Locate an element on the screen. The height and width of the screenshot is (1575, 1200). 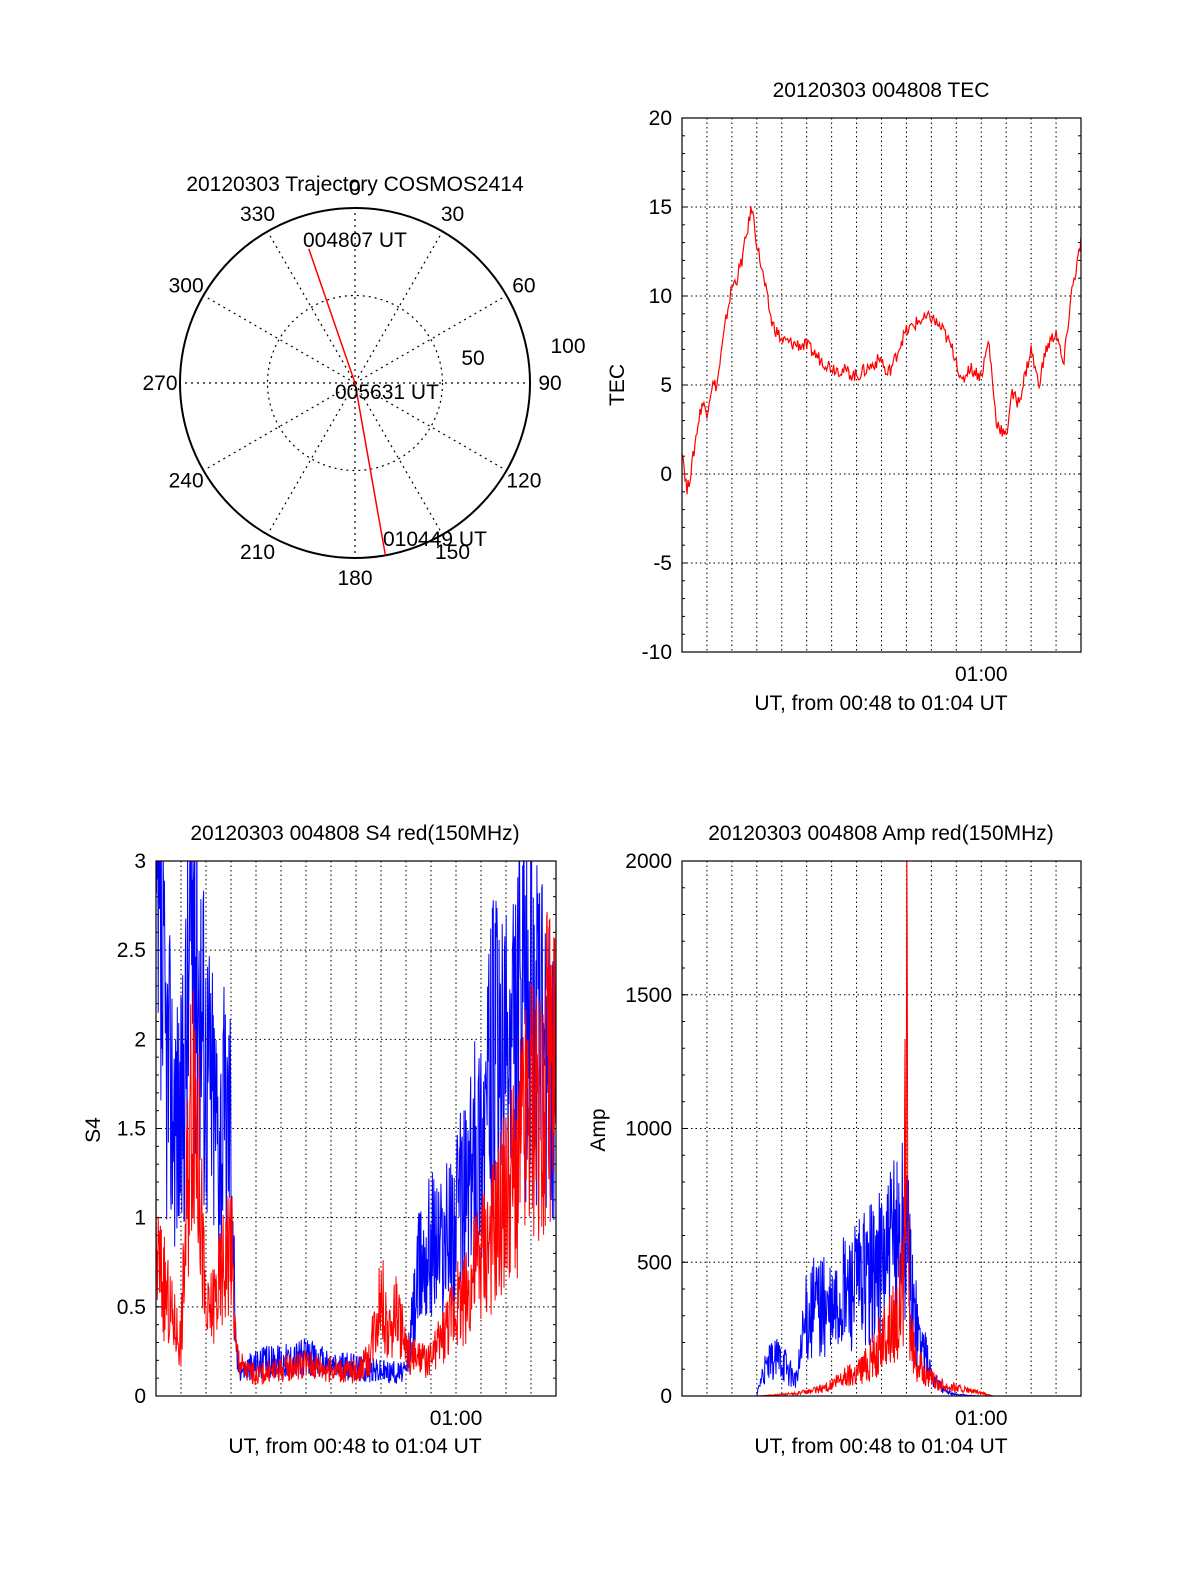
polar-mid-label: 005631 UT is located at coordinates (387, 392).